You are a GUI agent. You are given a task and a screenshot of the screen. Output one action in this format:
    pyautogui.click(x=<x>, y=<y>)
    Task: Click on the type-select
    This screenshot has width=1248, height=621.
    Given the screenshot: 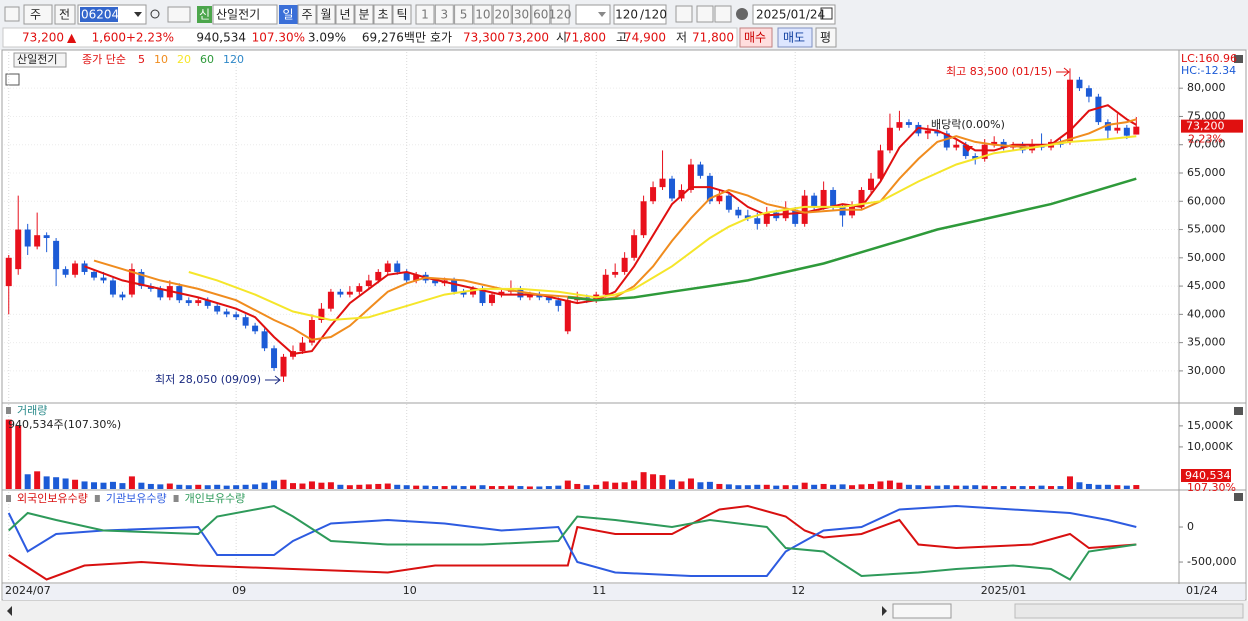 What is the action you would take?
    pyautogui.click(x=38, y=14)
    